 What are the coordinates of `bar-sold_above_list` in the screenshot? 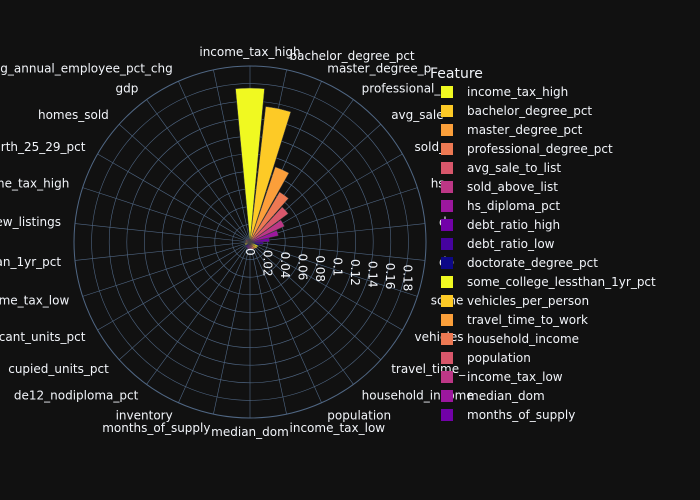 It's located at (267, 231).